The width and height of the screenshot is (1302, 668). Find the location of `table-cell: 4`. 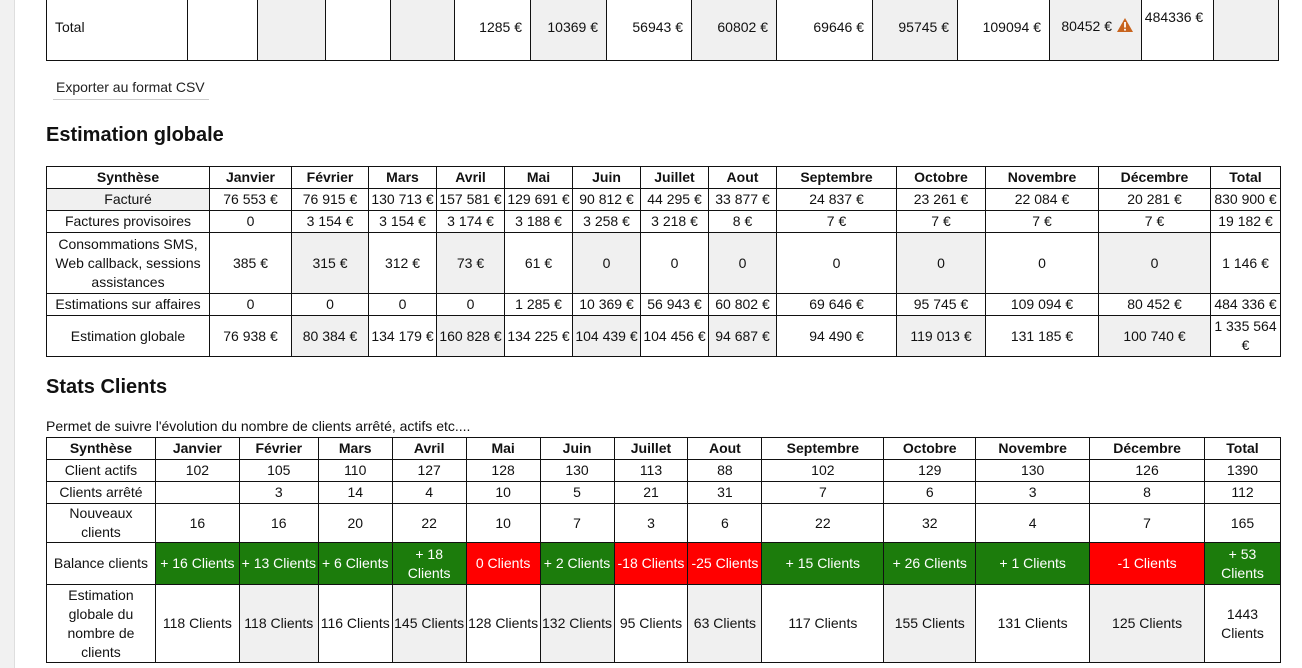

table-cell: 4 is located at coordinates (429, 492).